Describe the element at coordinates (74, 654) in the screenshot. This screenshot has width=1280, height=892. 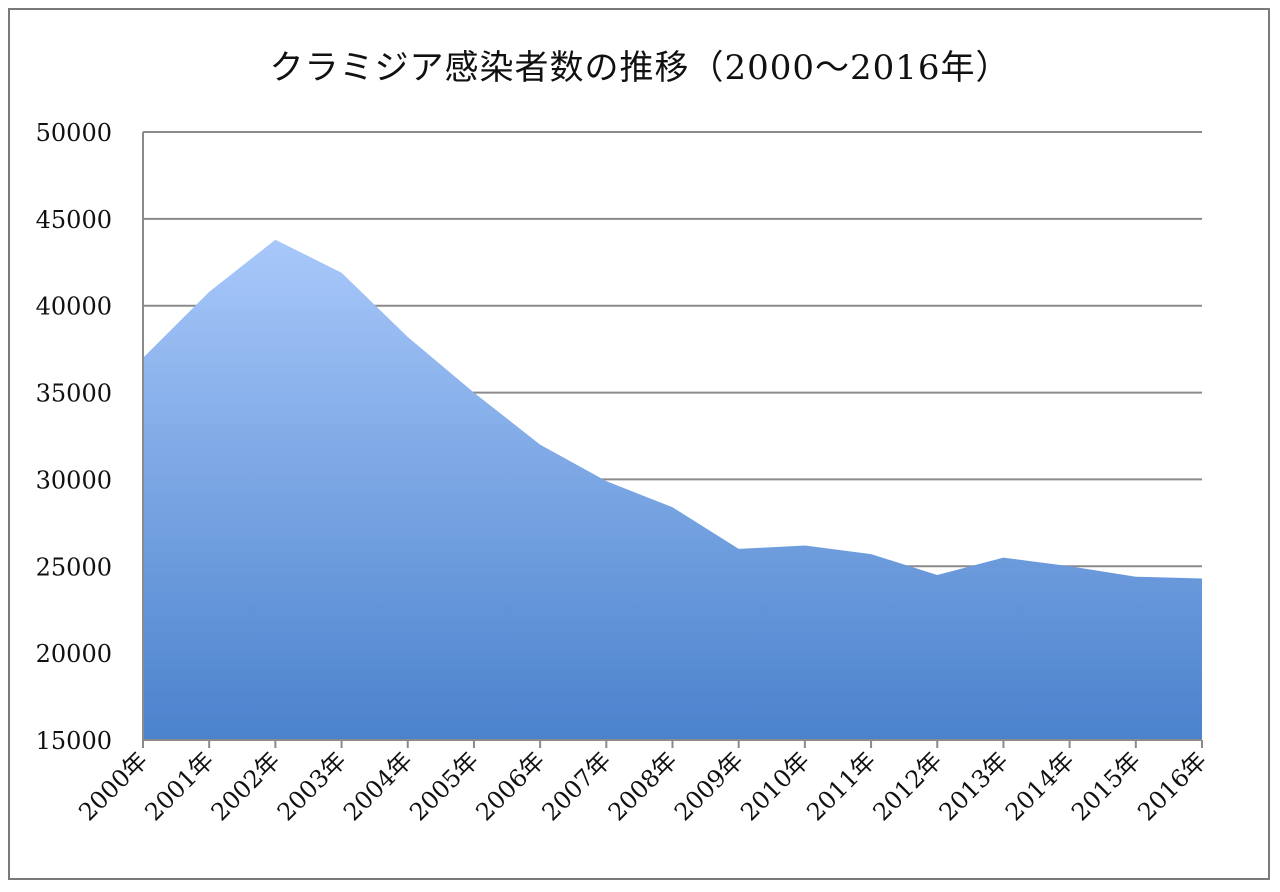
I see `y-tick-label: 20000` at that location.